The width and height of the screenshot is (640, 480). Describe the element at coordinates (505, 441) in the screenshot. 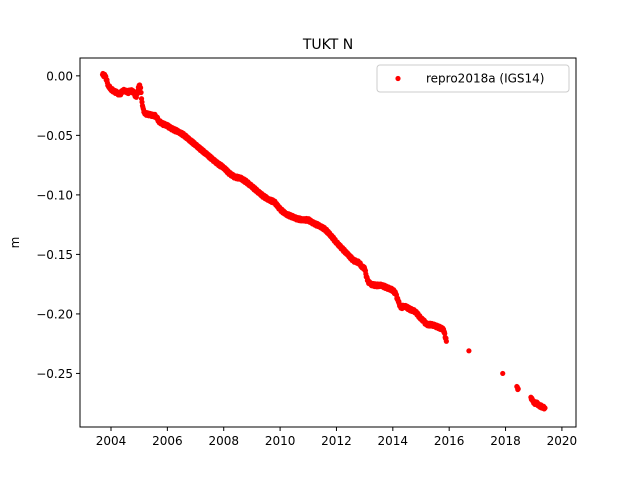

I see `x-tick-label: 2018` at that location.